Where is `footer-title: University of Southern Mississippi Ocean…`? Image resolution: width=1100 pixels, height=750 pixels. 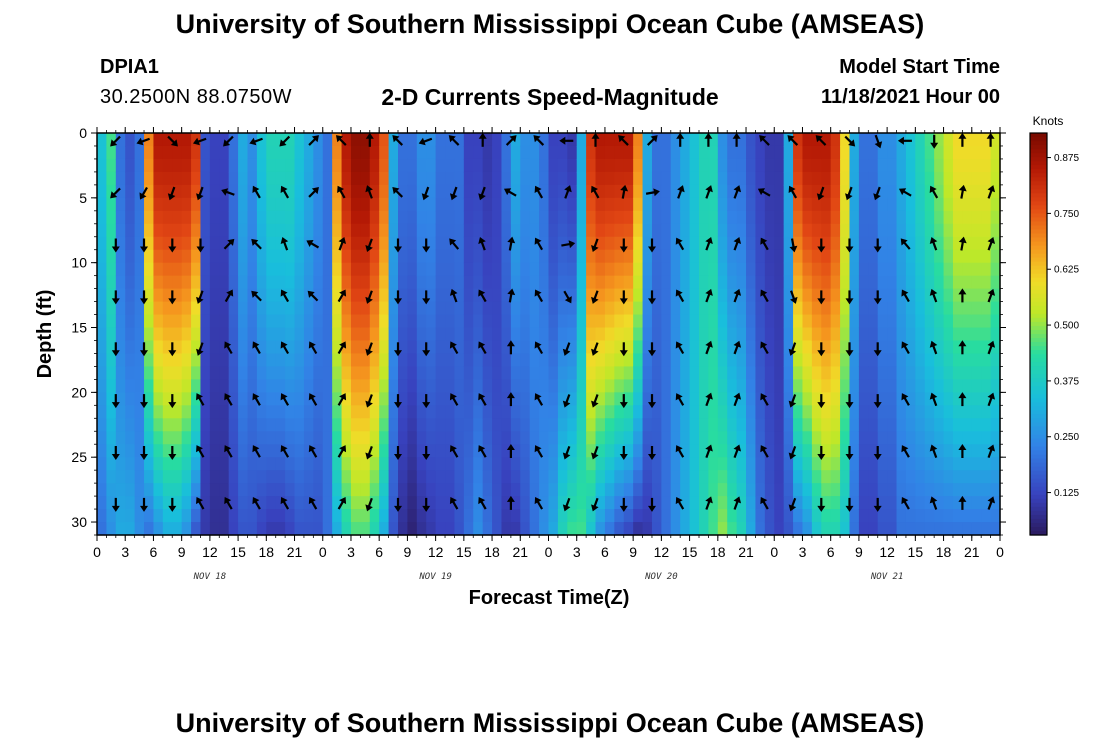 footer-title: University of Southern Mississippi Ocean… is located at coordinates (550, 723).